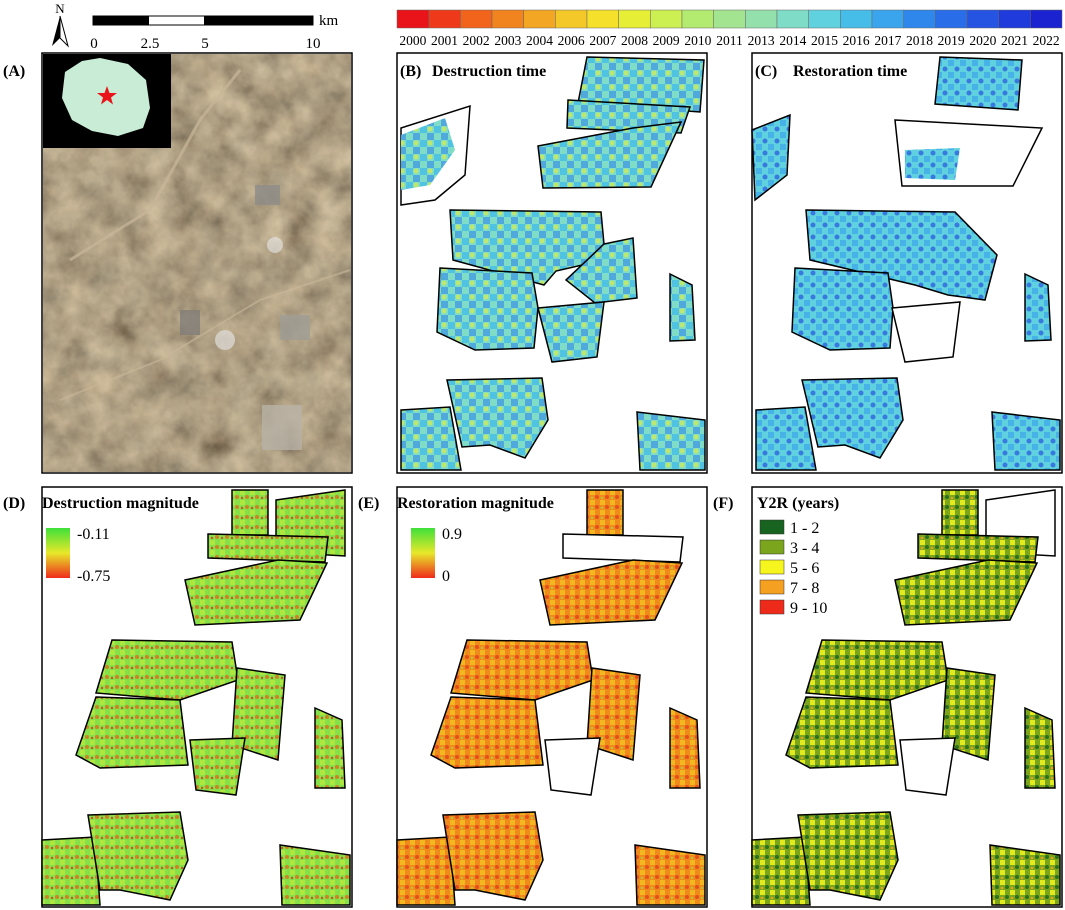 The image size is (1065, 910). I want to click on colorbar-year-label: 2009, so click(666, 40).